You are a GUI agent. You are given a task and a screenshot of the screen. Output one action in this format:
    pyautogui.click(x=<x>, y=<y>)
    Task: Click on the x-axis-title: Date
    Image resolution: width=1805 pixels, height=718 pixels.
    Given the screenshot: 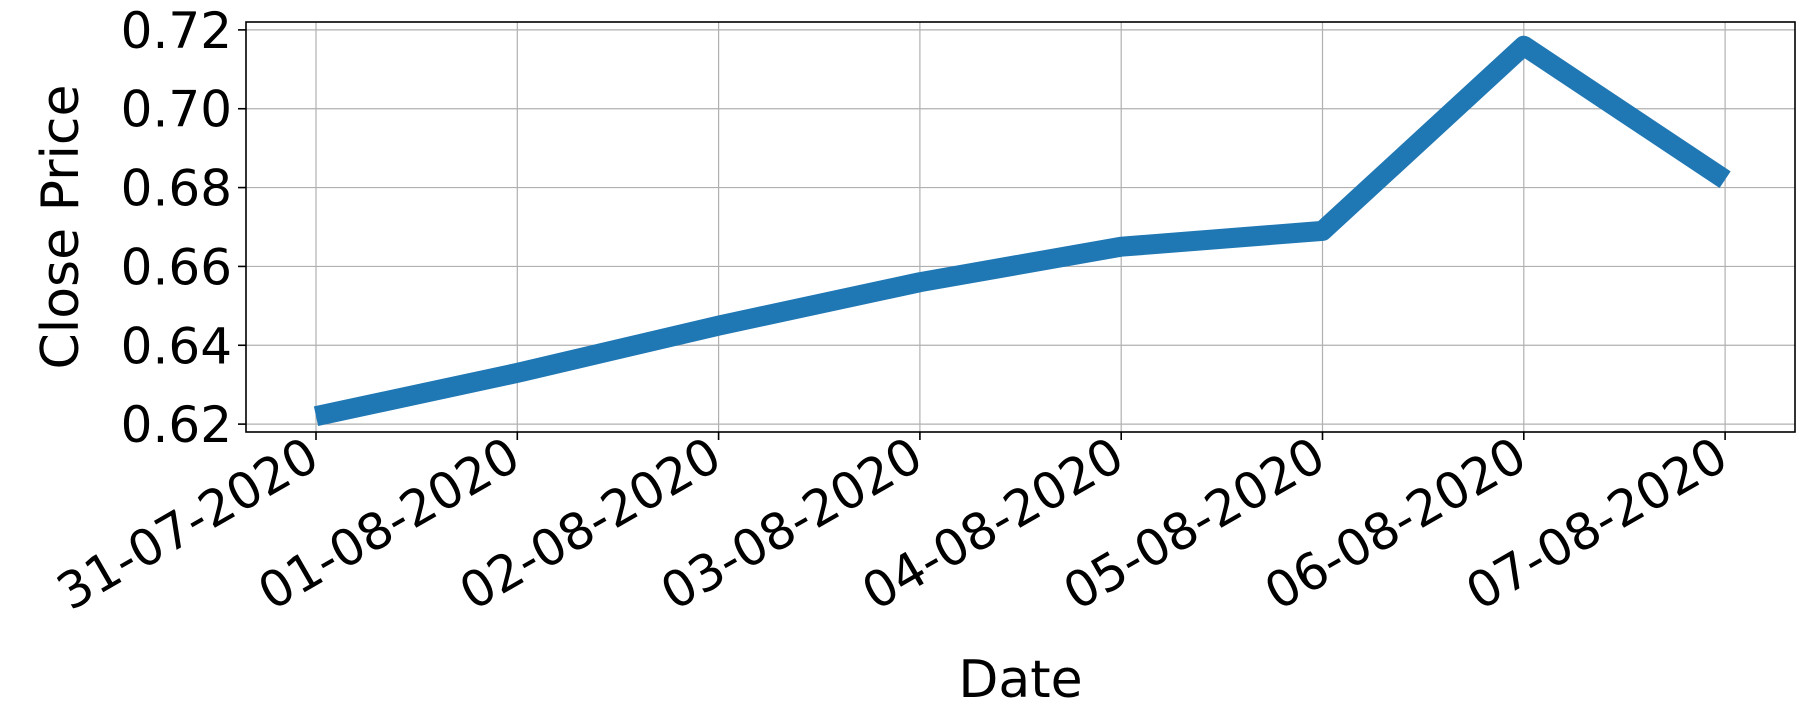 What is the action you would take?
    pyautogui.click(x=1020, y=680)
    